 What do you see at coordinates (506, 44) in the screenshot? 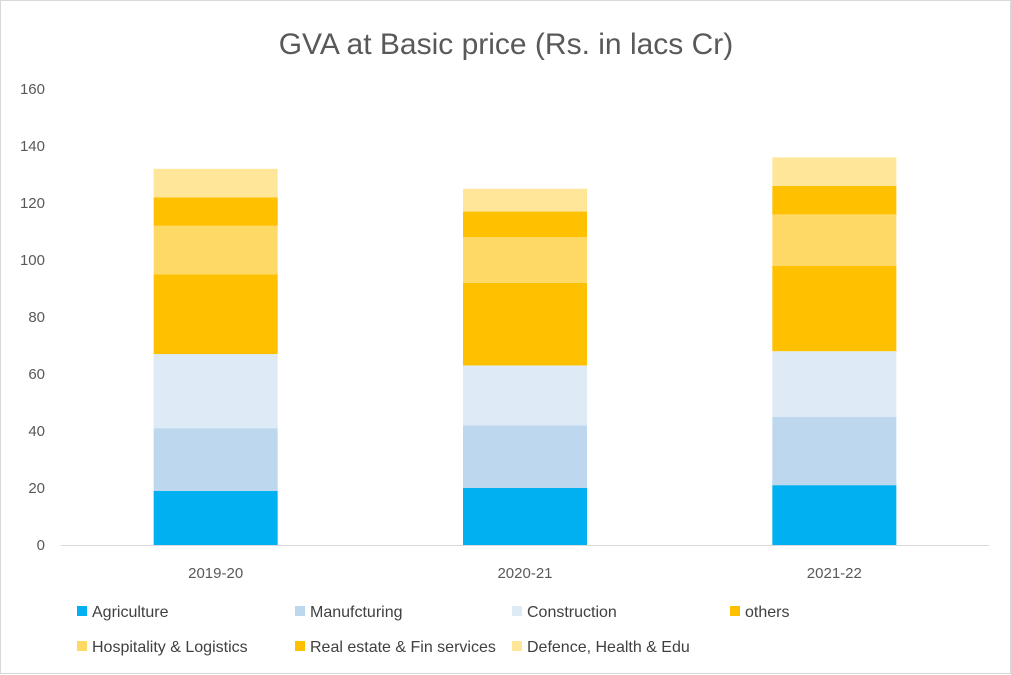
I see `chart-title: GVA at Basic price (Rs. in lacs Cr)` at bounding box center [506, 44].